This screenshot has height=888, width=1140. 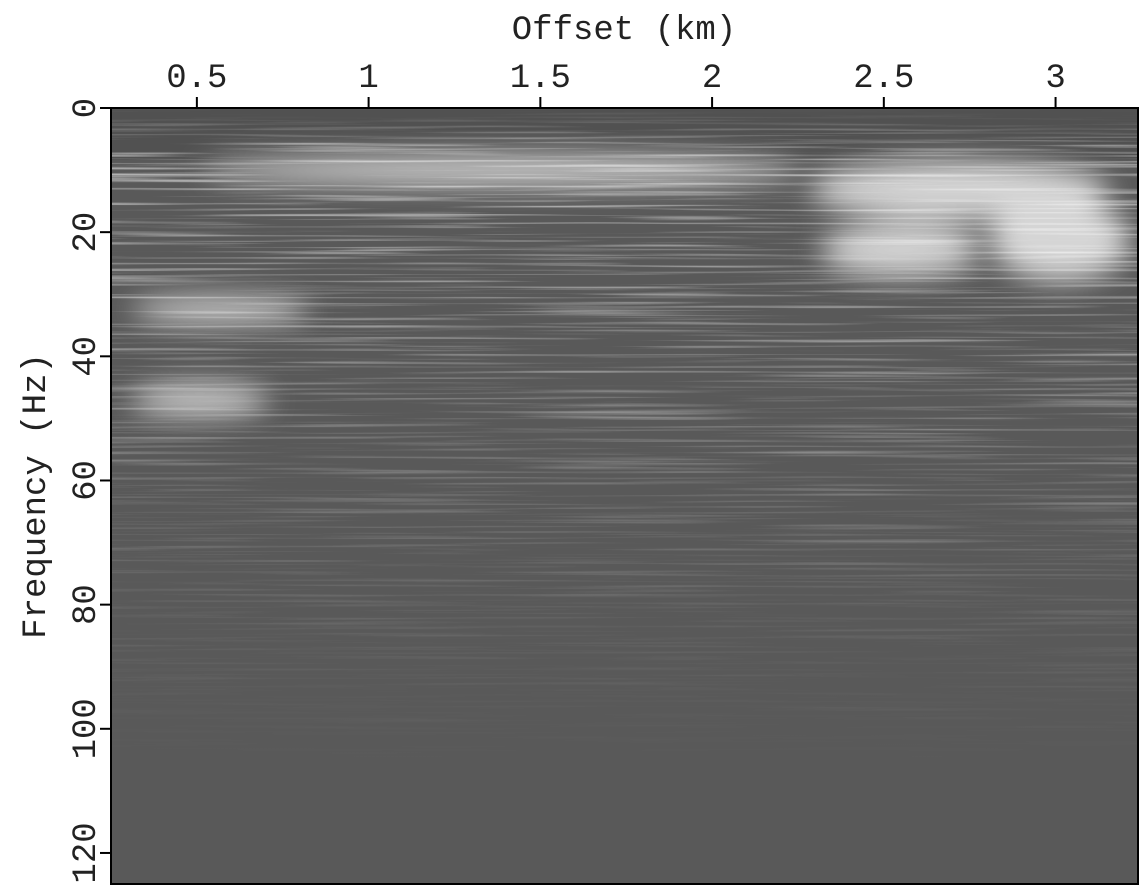 What do you see at coordinates (1055, 79) in the screenshot?
I see `x-tick-label: 3` at bounding box center [1055, 79].